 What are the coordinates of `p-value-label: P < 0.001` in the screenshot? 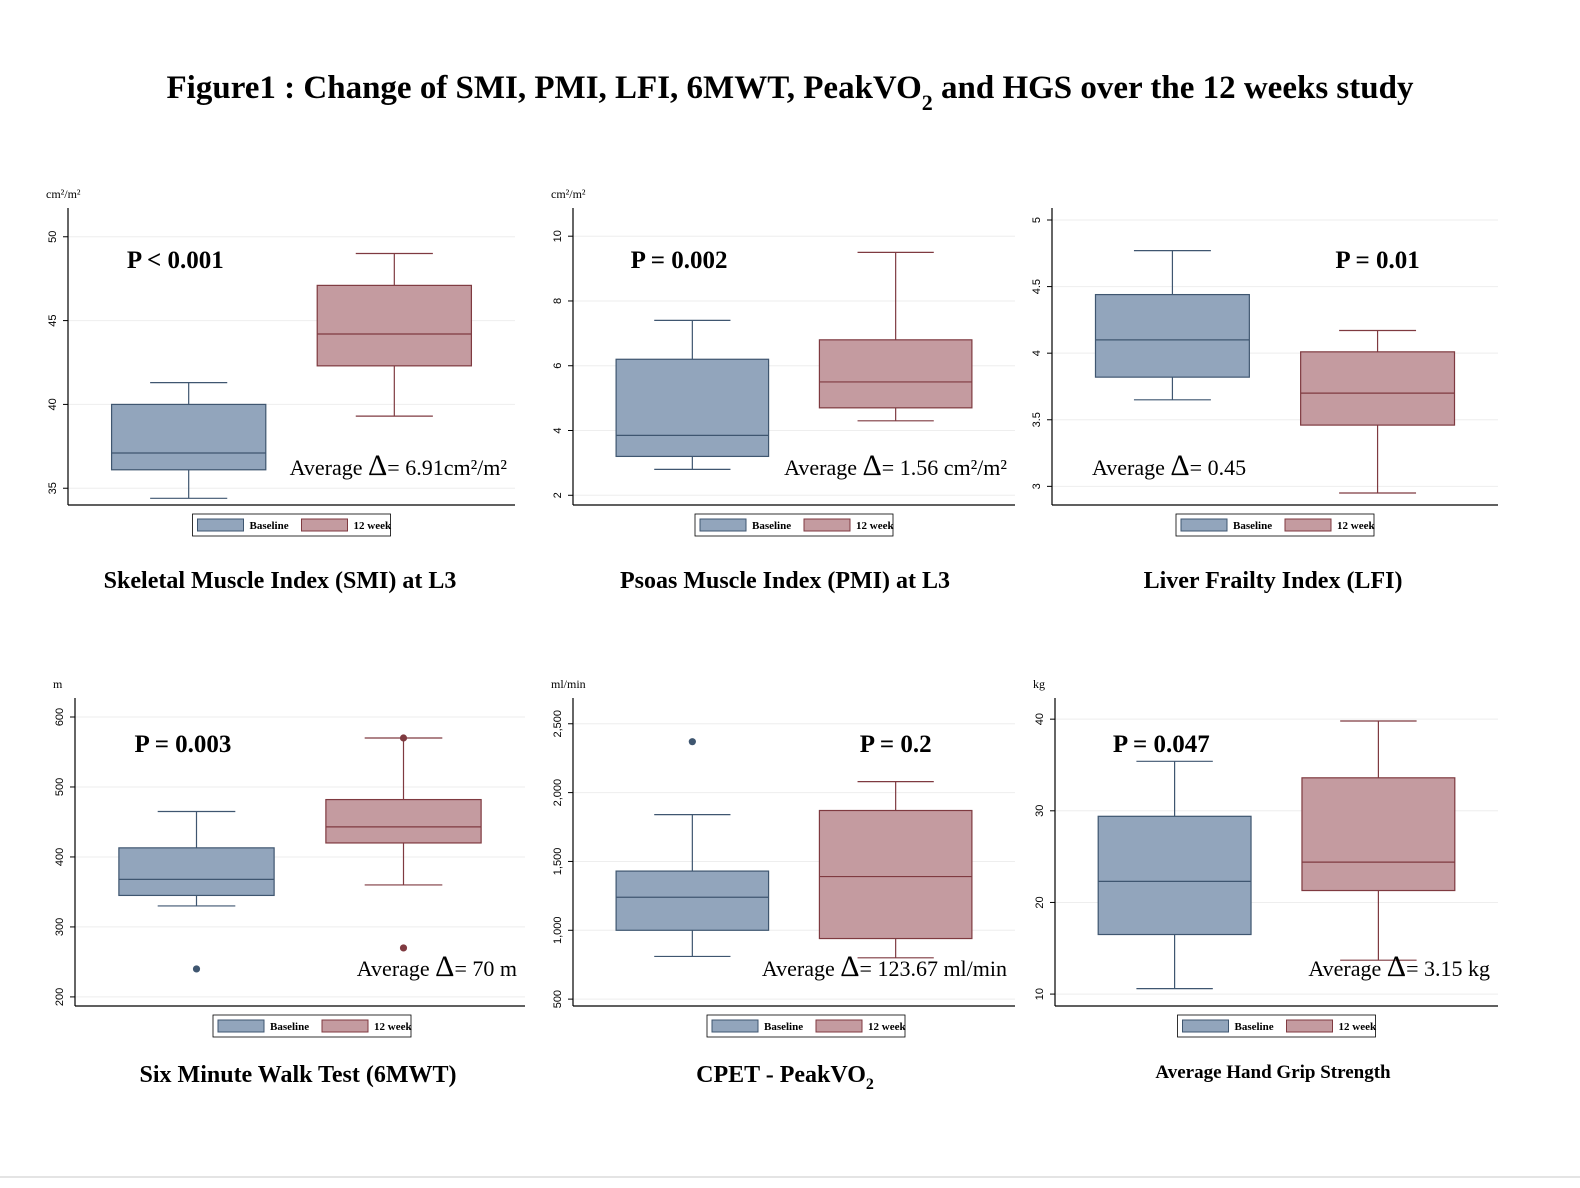 It's located at (175, 260).